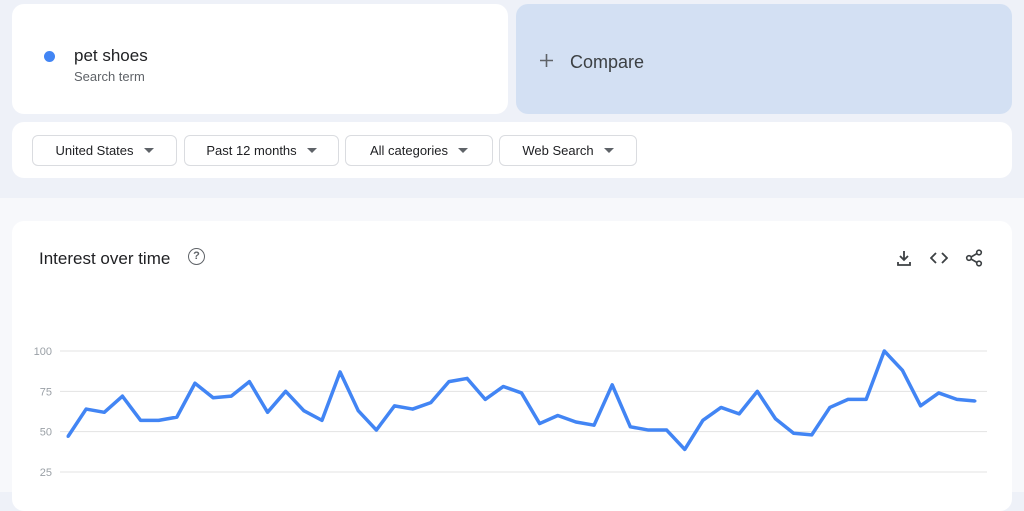 The height and width of the screenshot is (511, 1024). What do you see at coordinates (558, 150) in the screenshot?
I see `dropdown-label: Web Search` at bounding box center [558, 150].